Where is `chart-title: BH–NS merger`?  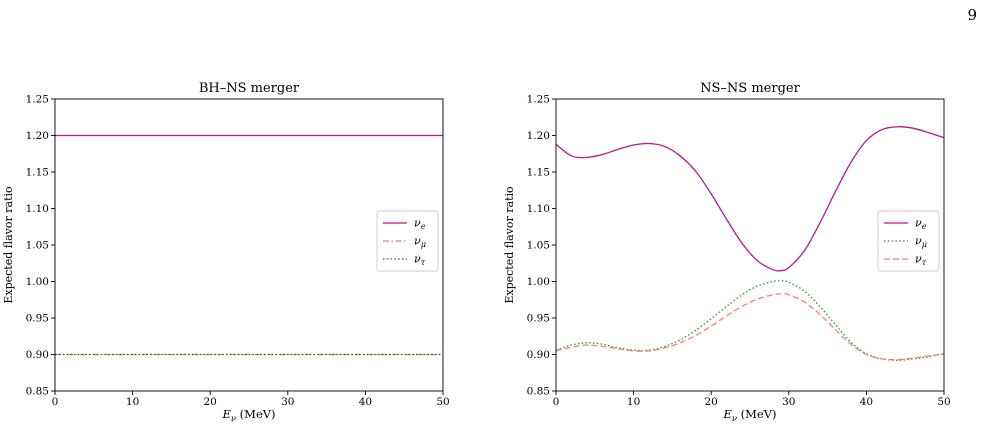
chart-title: BH–NS merger is located at coordinates (249, 88).